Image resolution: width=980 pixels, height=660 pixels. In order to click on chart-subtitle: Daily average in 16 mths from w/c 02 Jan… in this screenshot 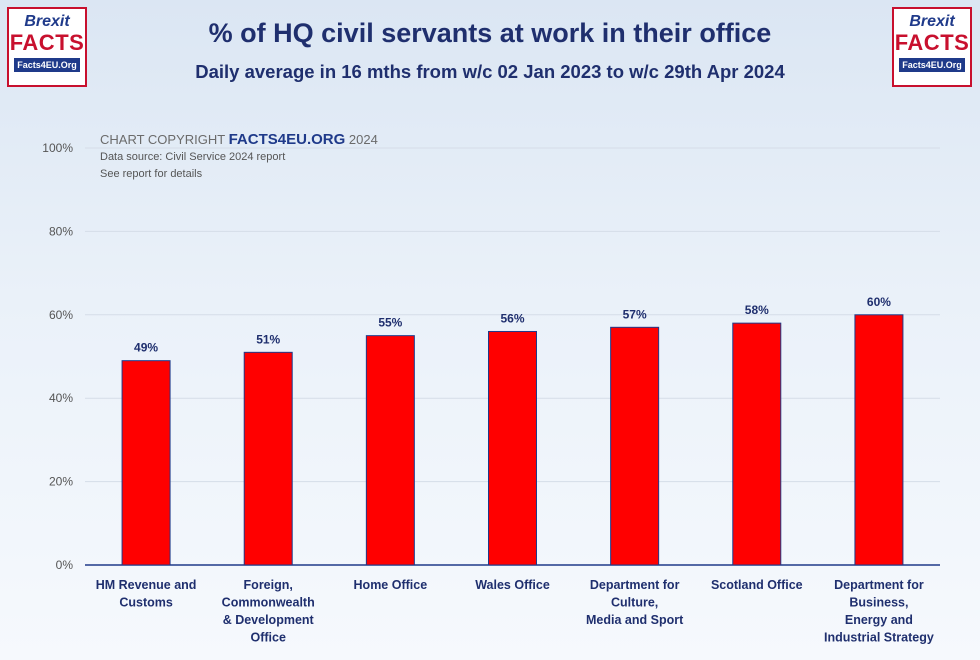, I will do `click(490, 71)`.